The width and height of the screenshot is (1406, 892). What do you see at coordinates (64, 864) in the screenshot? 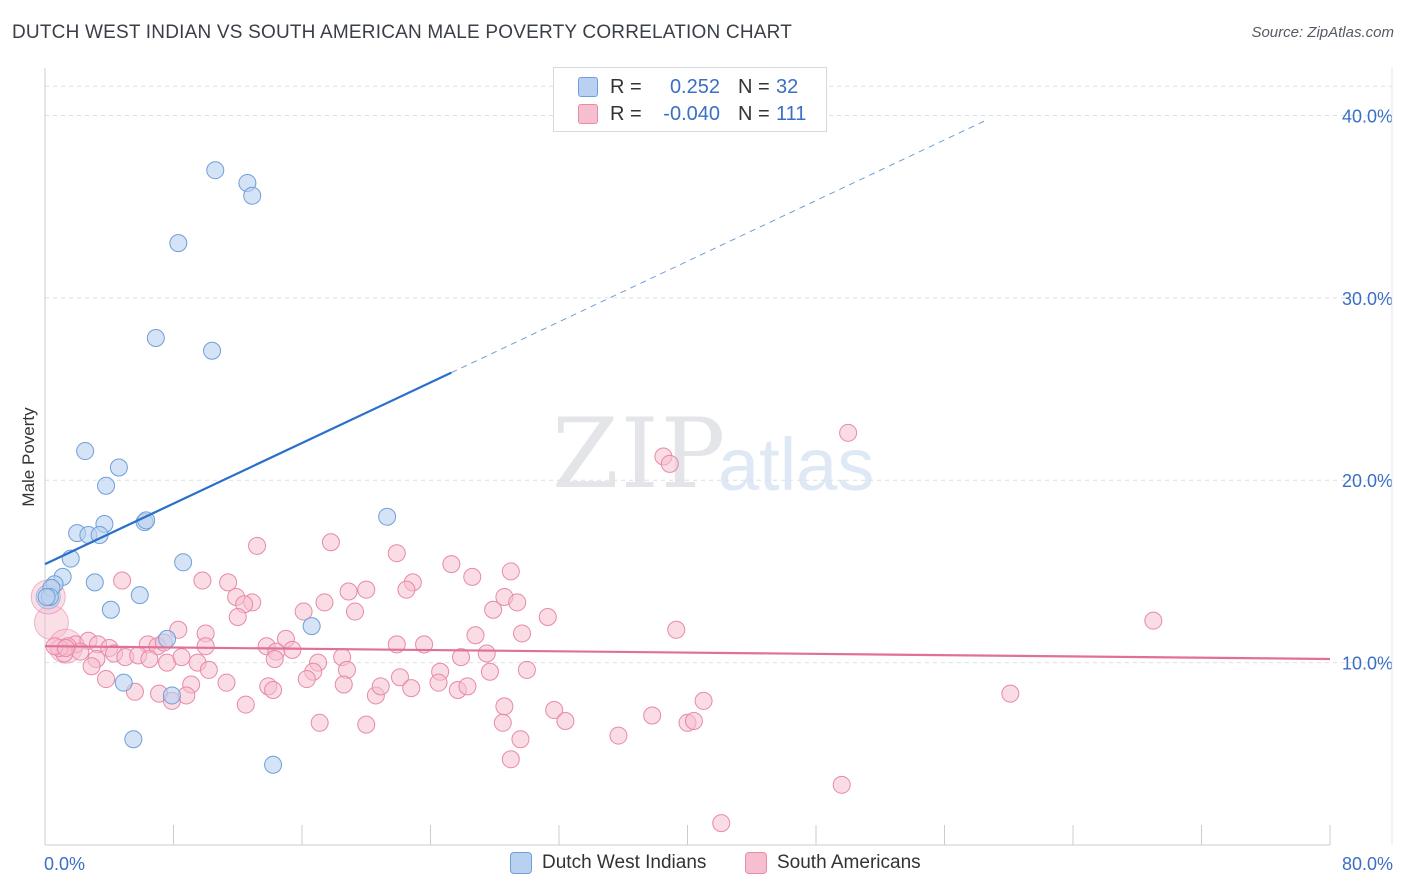
I see `x-tick-label: 0.0%` at bounding box center [64, 864].